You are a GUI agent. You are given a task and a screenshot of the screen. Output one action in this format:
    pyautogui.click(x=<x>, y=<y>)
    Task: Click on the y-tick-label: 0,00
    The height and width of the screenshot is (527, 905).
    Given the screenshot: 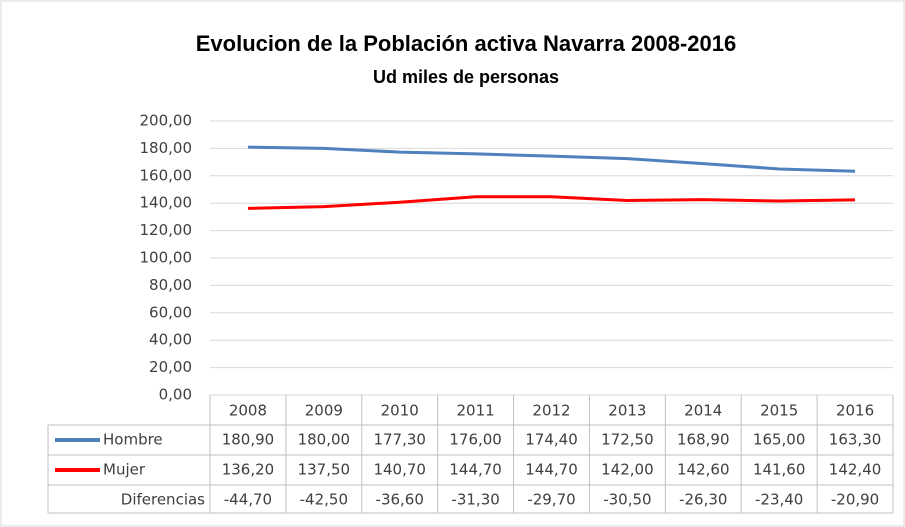 What is the action you would take?
    pyautogui.click(x=175, y=395)
    